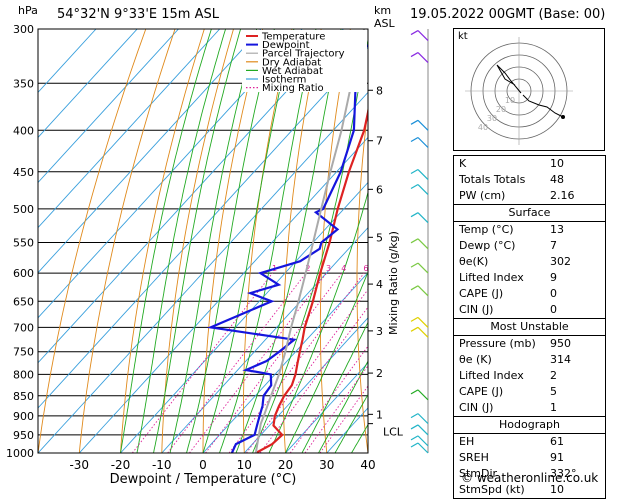 This screenshot has width=629, height=499. What do you see at coordinates (23, 83) in the screenshot?
I see `pressure-tick-label: 350` at bounding box center [23, 83].